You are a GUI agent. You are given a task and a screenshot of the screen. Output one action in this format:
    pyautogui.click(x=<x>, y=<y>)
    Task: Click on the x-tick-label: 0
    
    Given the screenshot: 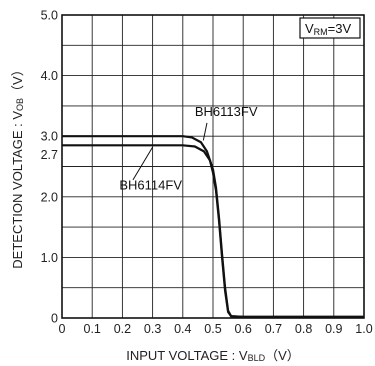 What is the action you would take?
    pyautogui.click(x=62, y=329)
    